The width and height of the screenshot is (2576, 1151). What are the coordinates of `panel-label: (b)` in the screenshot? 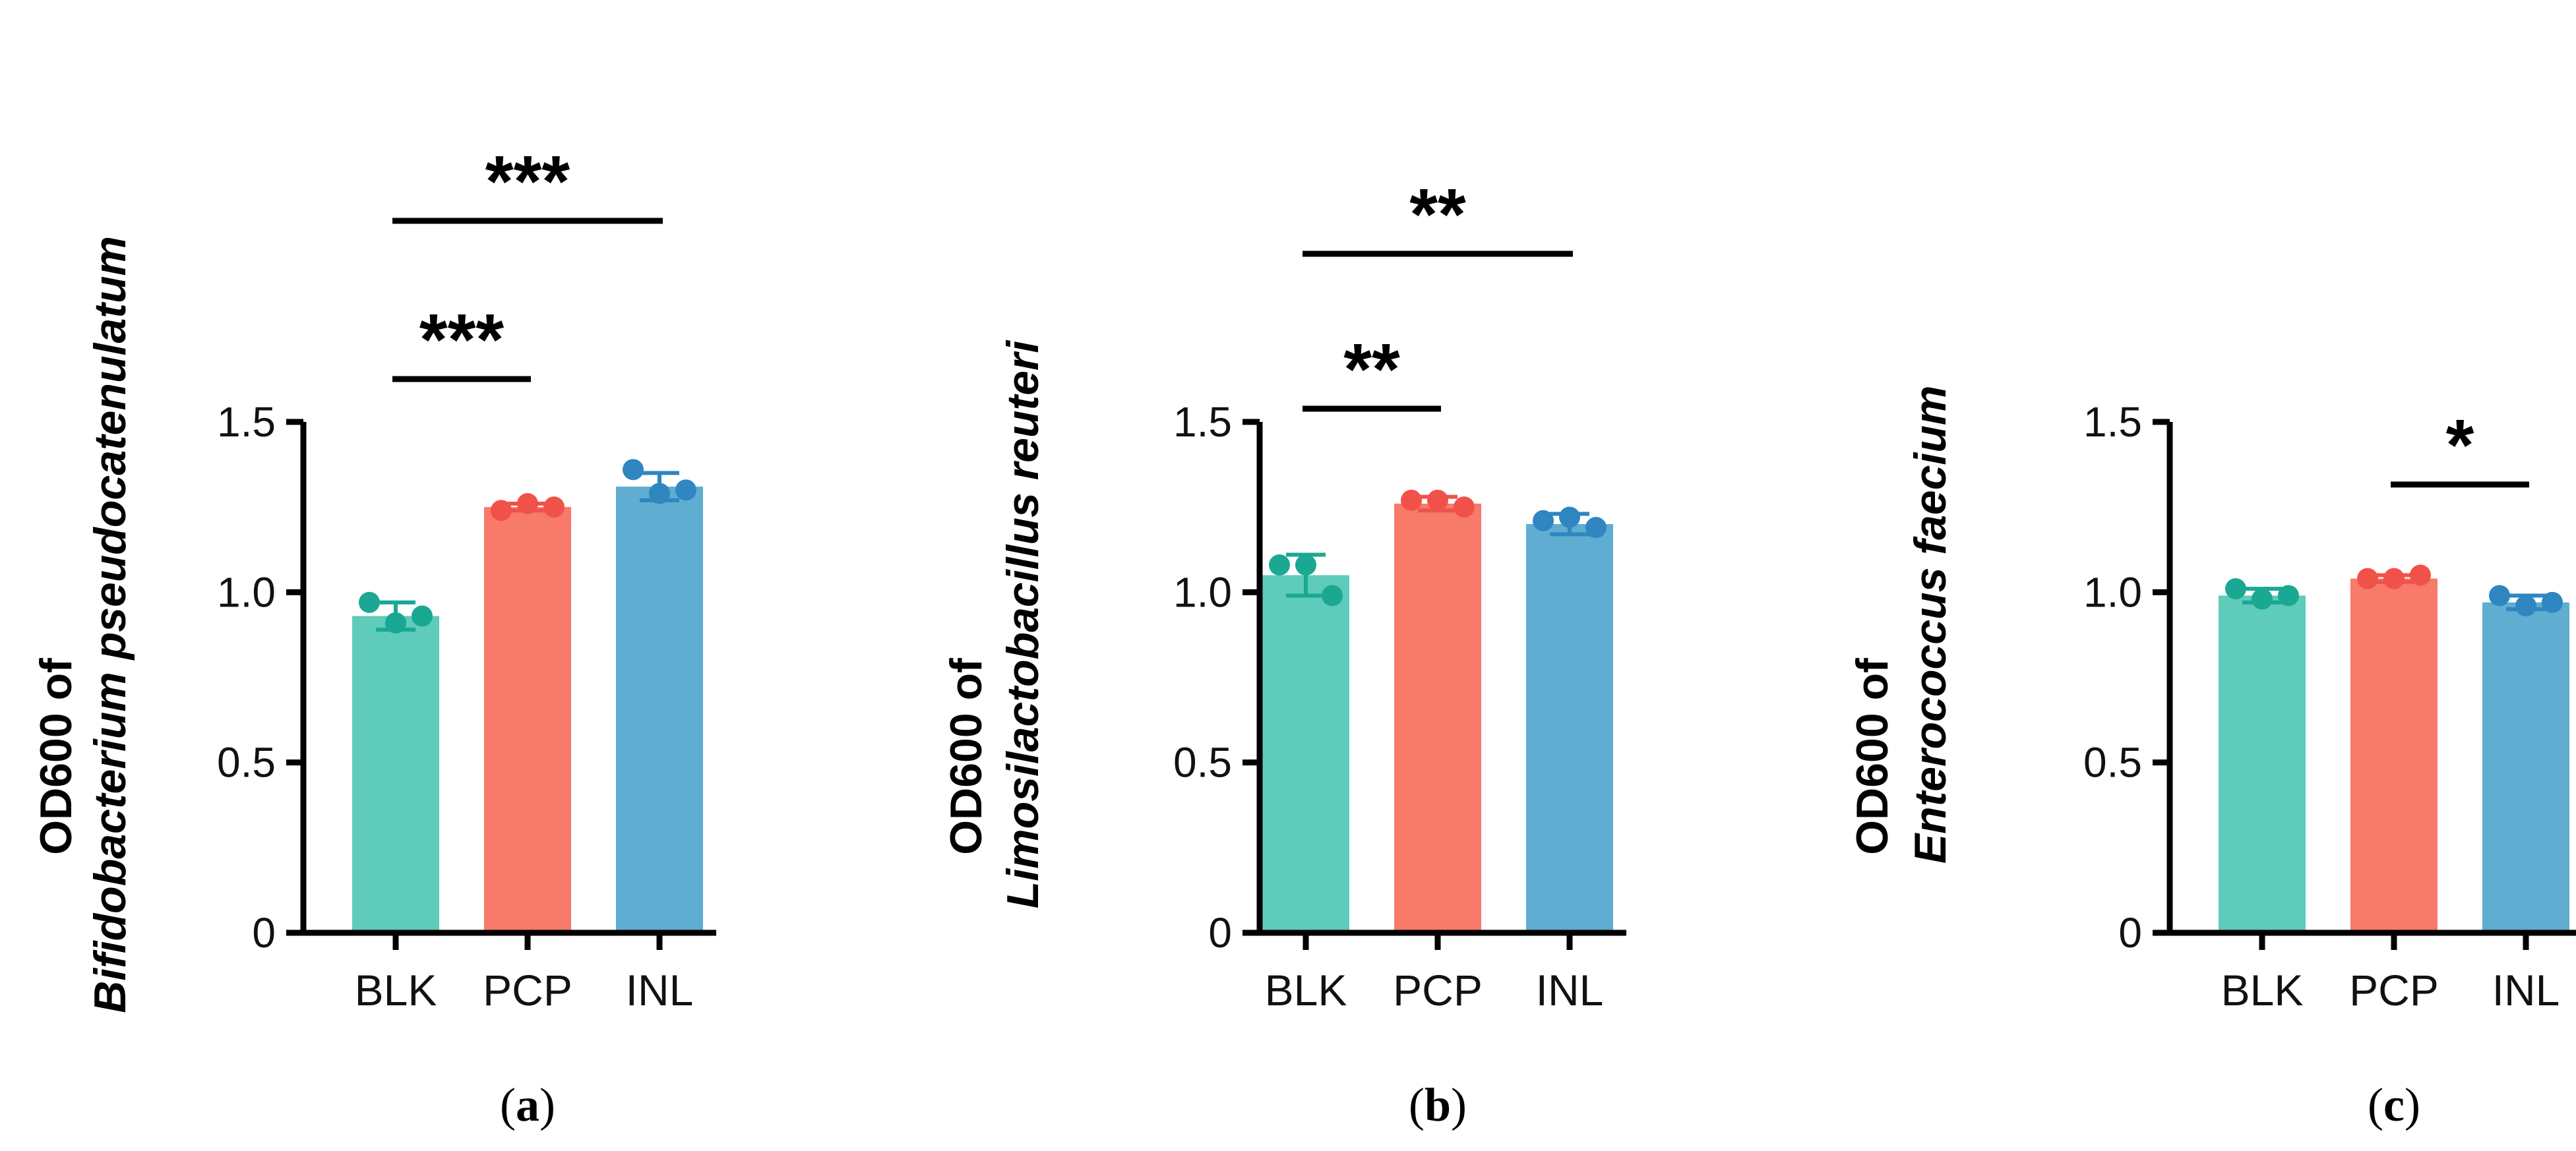 It's located at (1438, 1104).